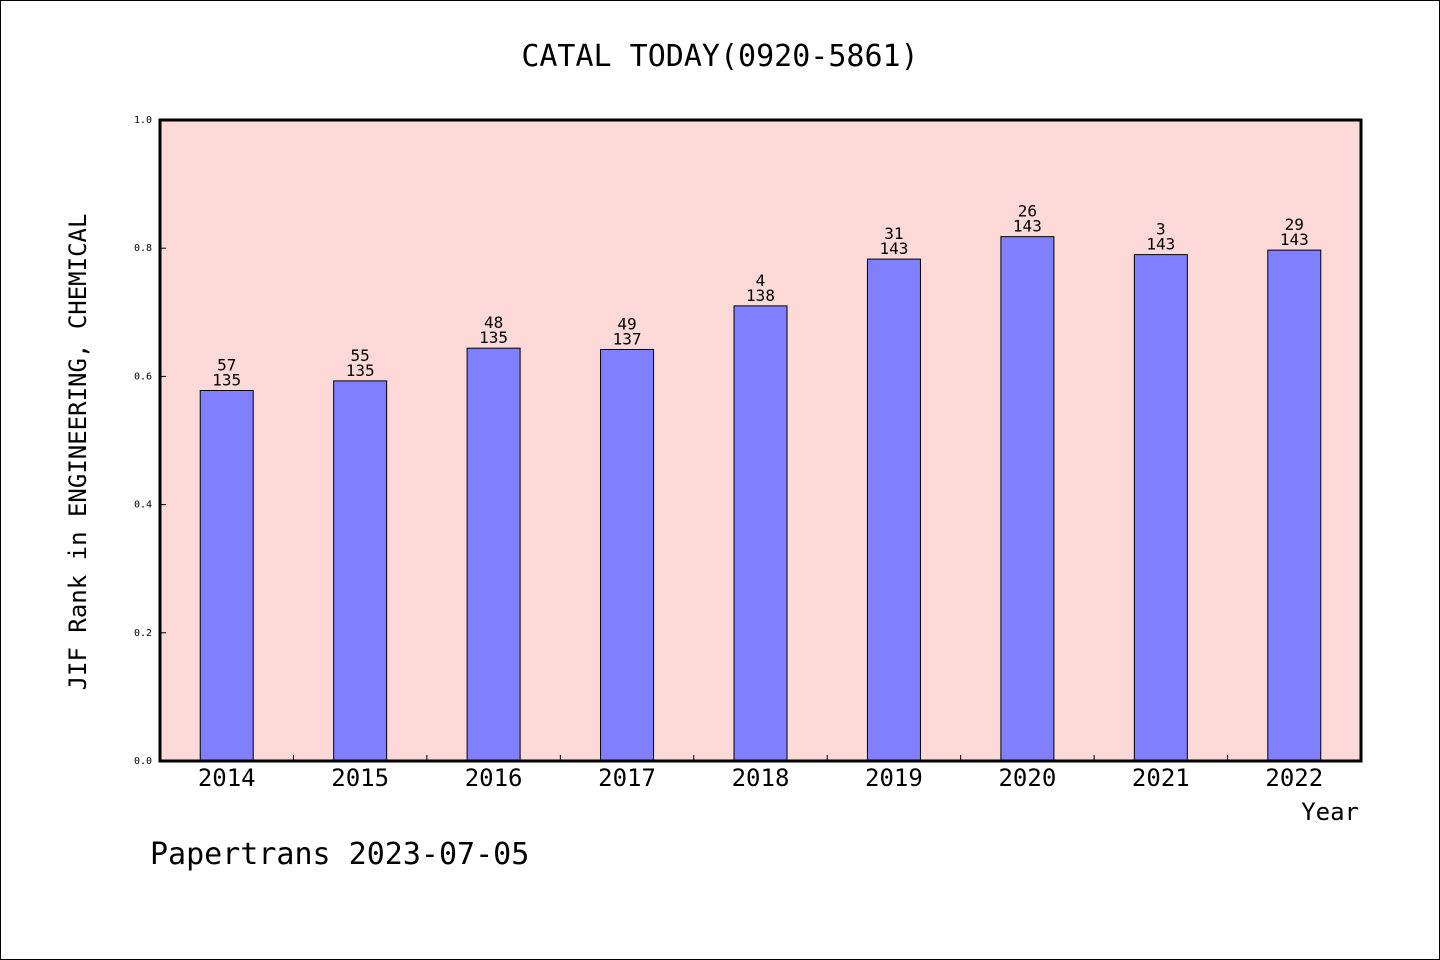 The width and height of the screenshot is (1440, 960). I want to click on y-tick-label-0.4: 0.4, so click(143, 505).